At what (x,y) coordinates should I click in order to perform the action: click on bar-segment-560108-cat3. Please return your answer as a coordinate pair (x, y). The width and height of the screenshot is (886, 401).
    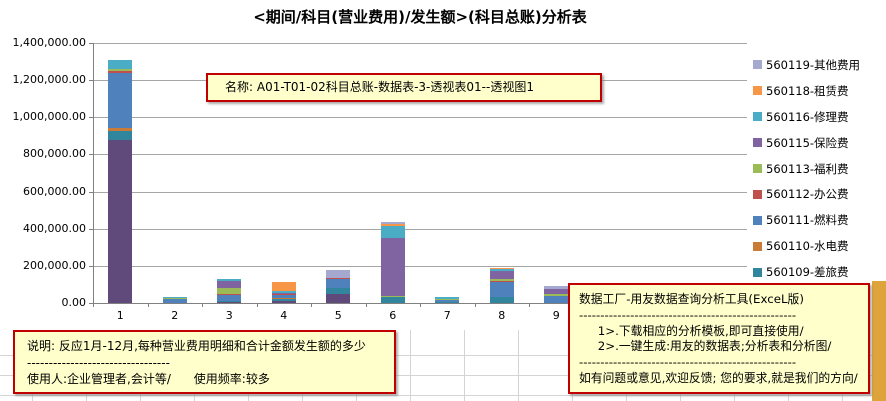
    Looking at the image, I should click on (229, 302).